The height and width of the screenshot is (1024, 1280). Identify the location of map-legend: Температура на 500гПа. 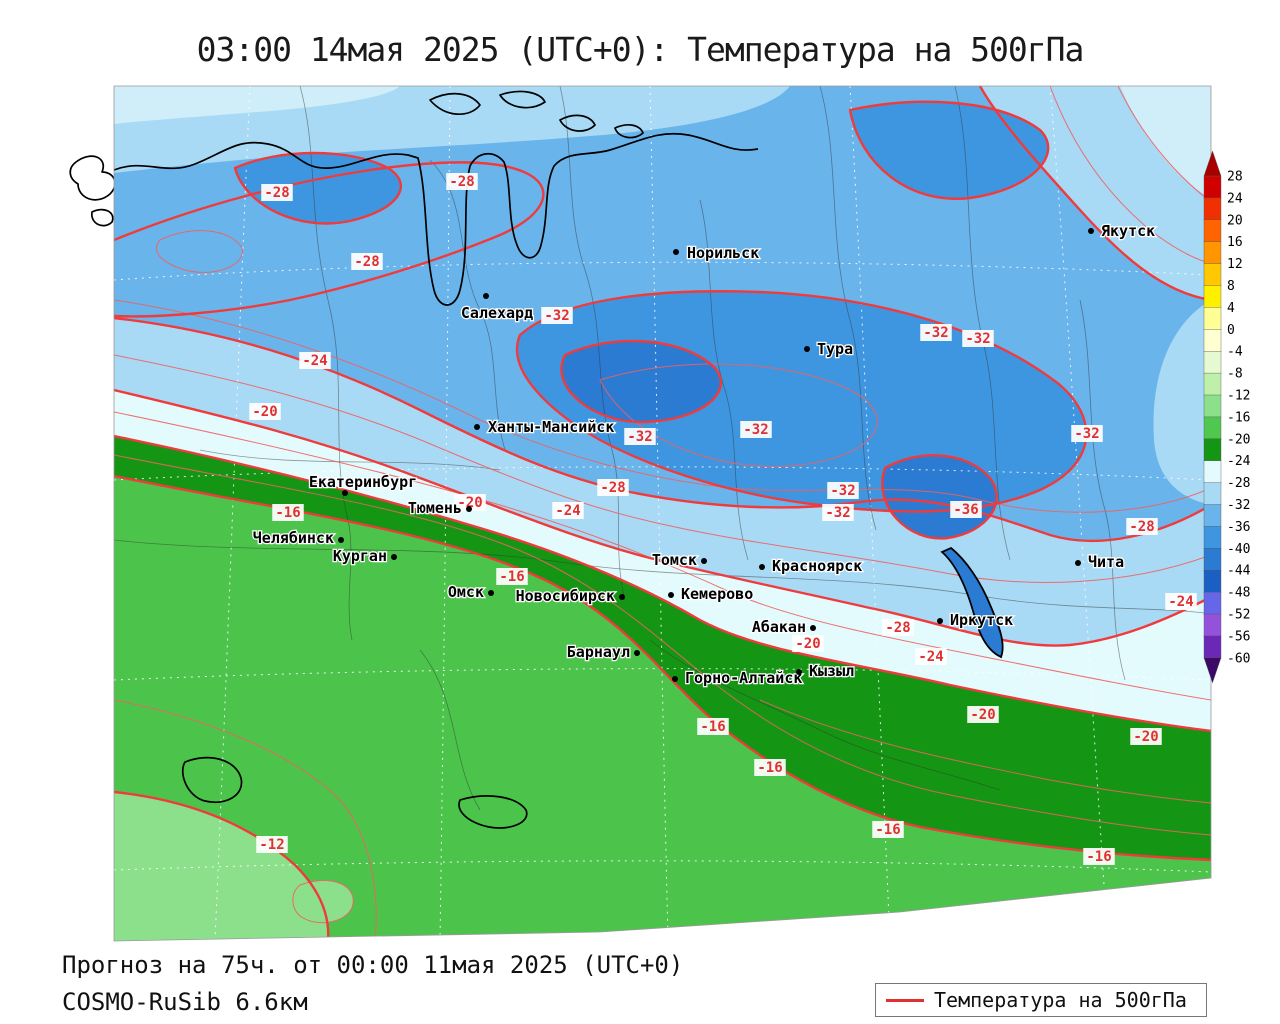
(1041, 1000).